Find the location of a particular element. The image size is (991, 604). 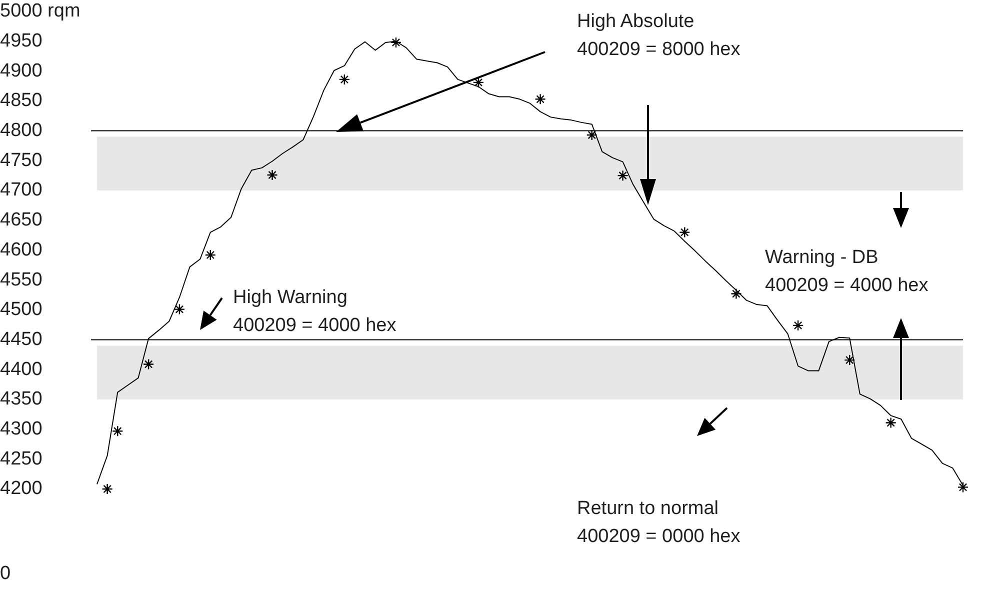

y-tick-label: 4500 is located at coordinates (21, 309).